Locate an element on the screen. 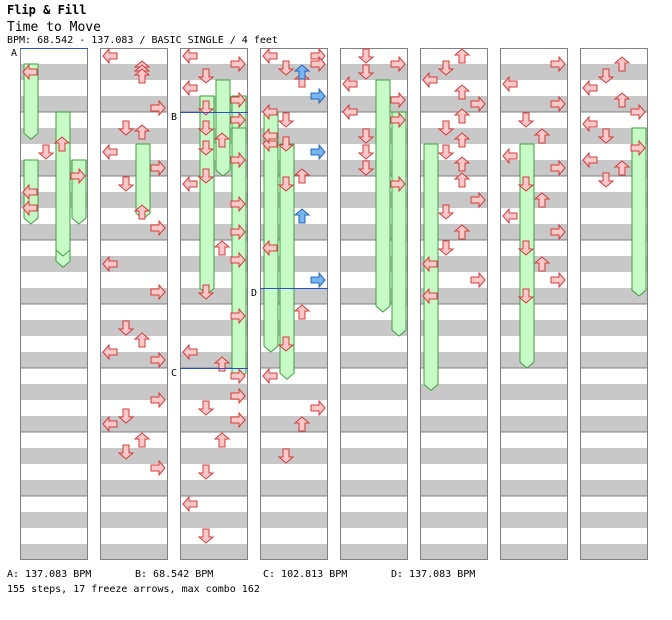 This screenshot has width=672, height=620. bpm-marker-a: A is located at coordinates (14, 53).